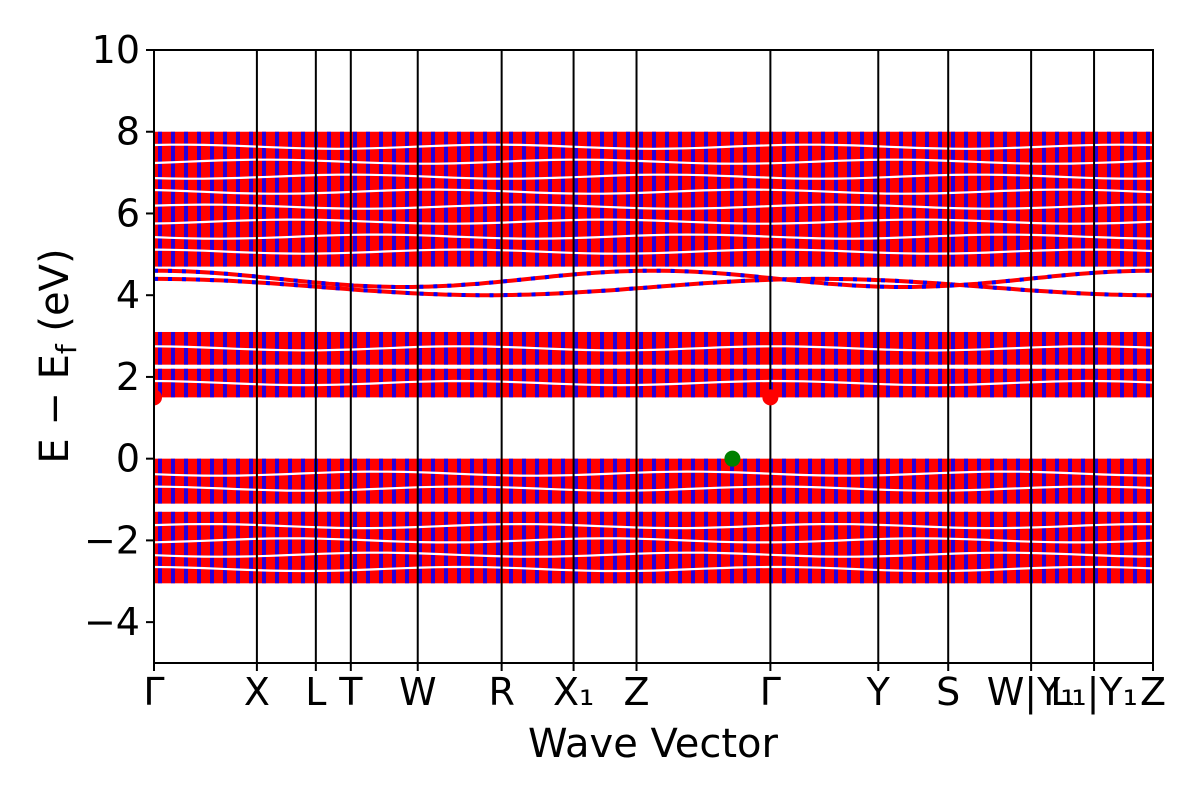 This screenshot has height=800, width=1200. What do you see at coordinates (770, 397) in the screenshot?
I see `cbm-marker` at bounding box center [770, 397].